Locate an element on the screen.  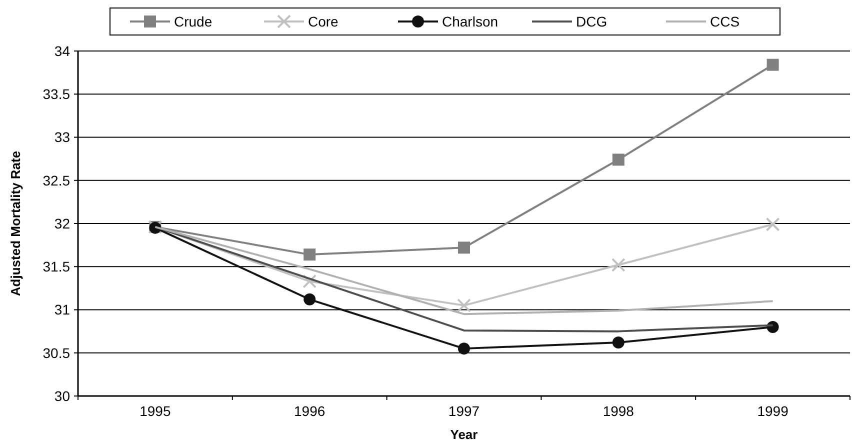
legend-label: Charlson is located at coordinates (470, 21).